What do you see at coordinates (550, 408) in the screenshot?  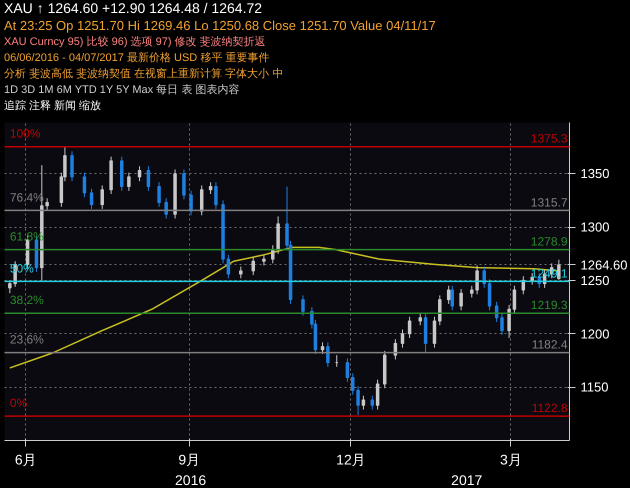 I see `ref-line-label: 1122.8` at bounding box center [550, 408].